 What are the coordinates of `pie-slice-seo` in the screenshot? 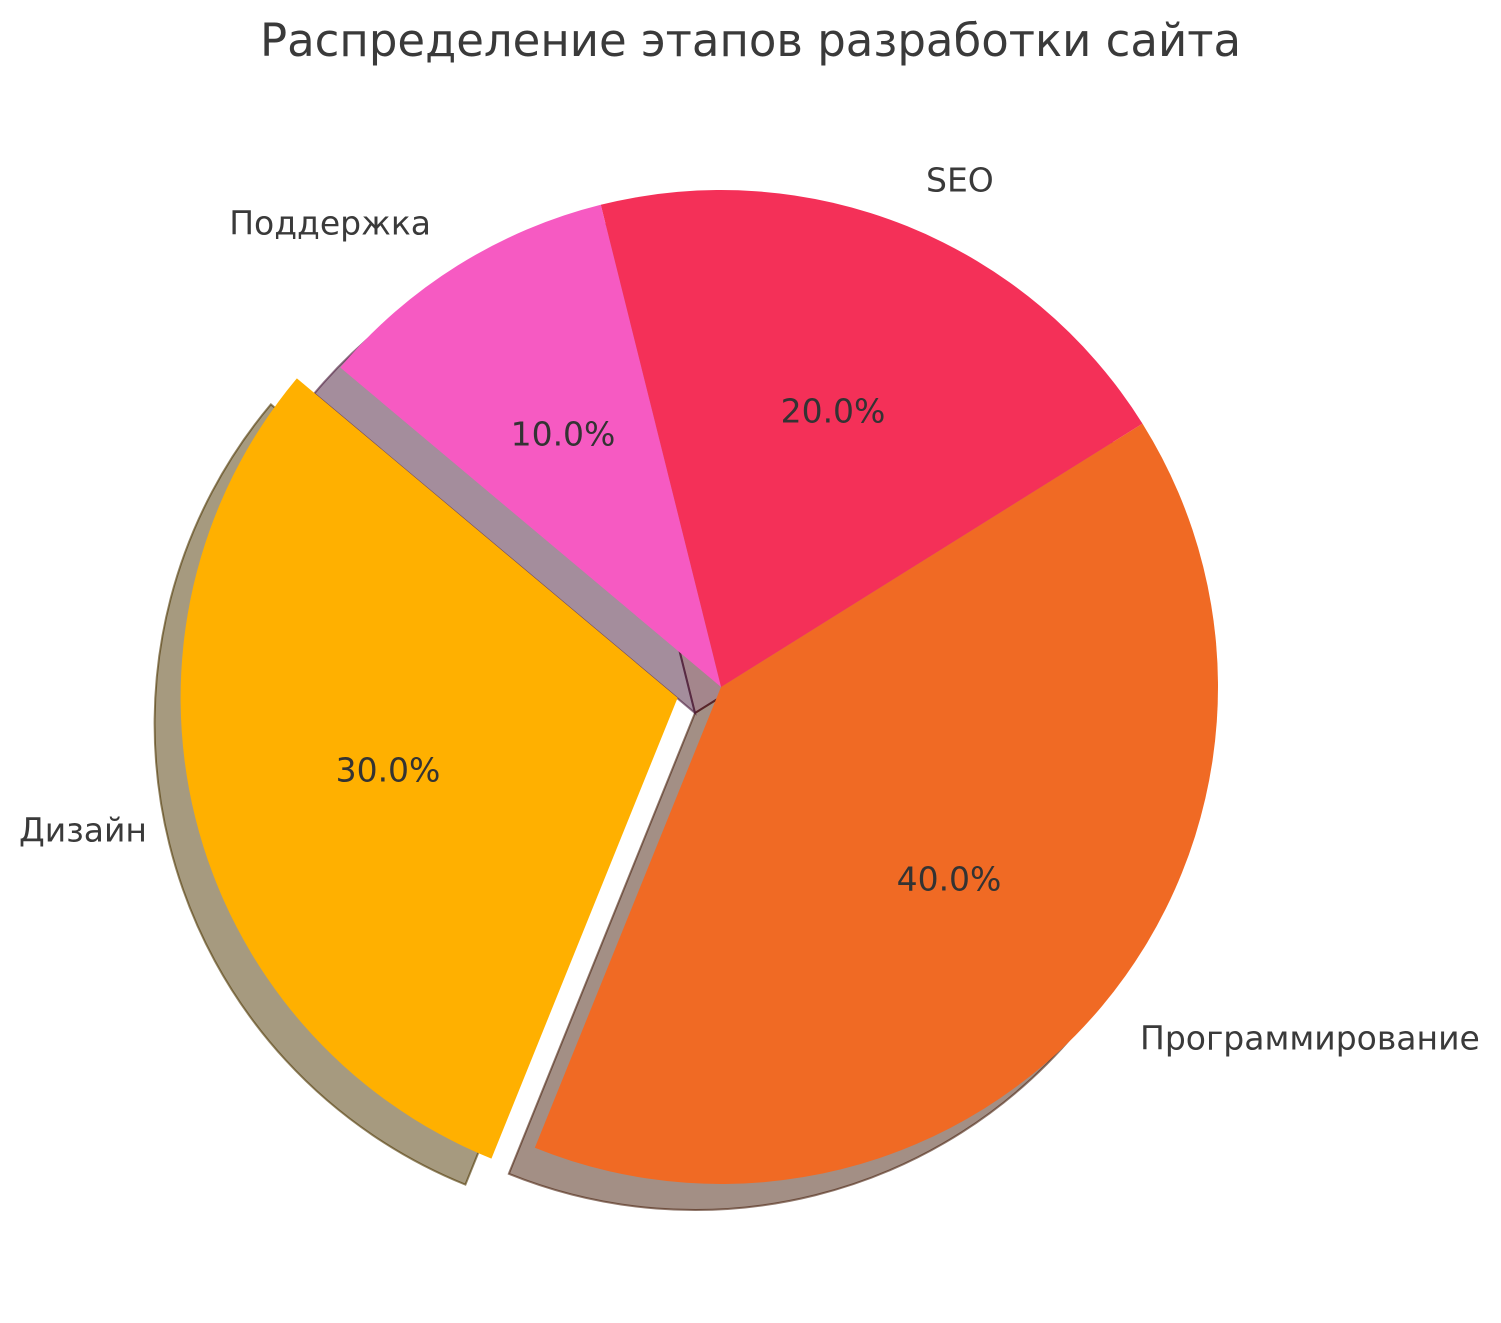 It's located at (871, 438).